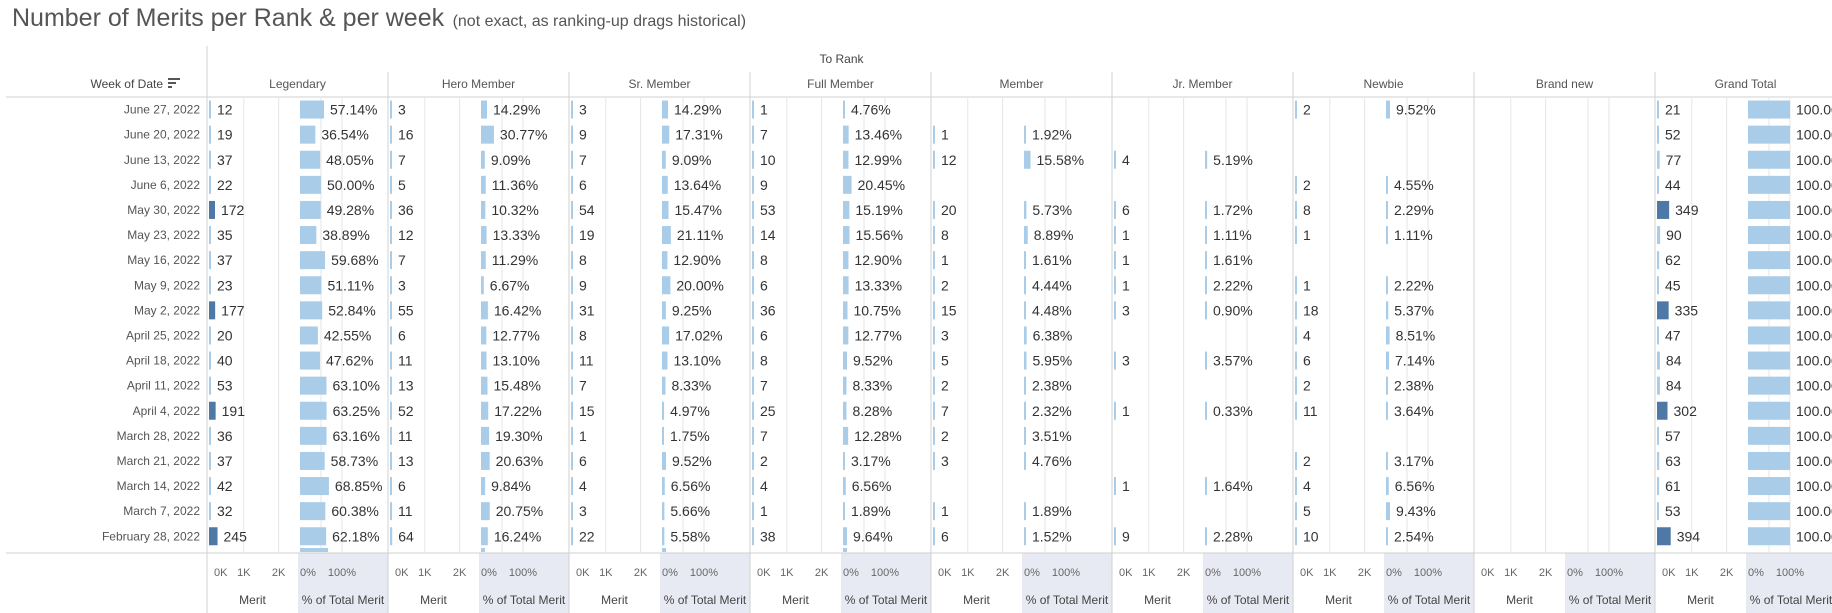 The image size is (1832, 613). I want to click on pct-column-bg-full-member, so click(886, 354).